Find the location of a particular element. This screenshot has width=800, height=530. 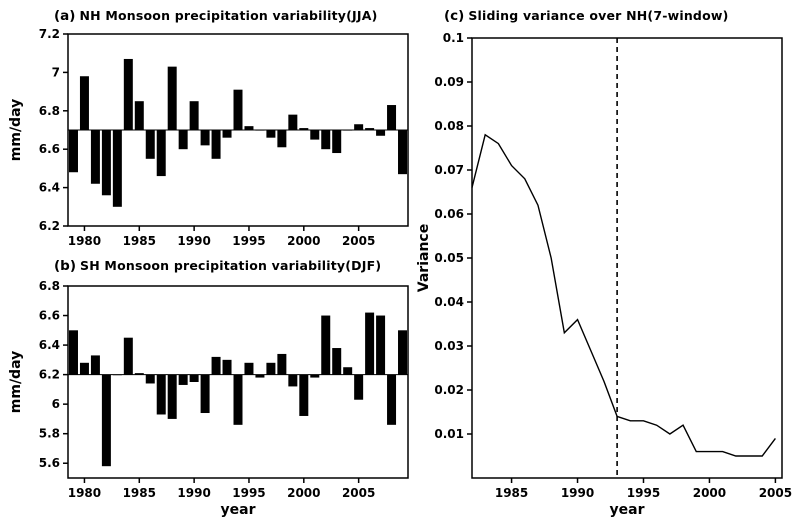

panel-c-xlabel: year is located at coordinates (627, 510).